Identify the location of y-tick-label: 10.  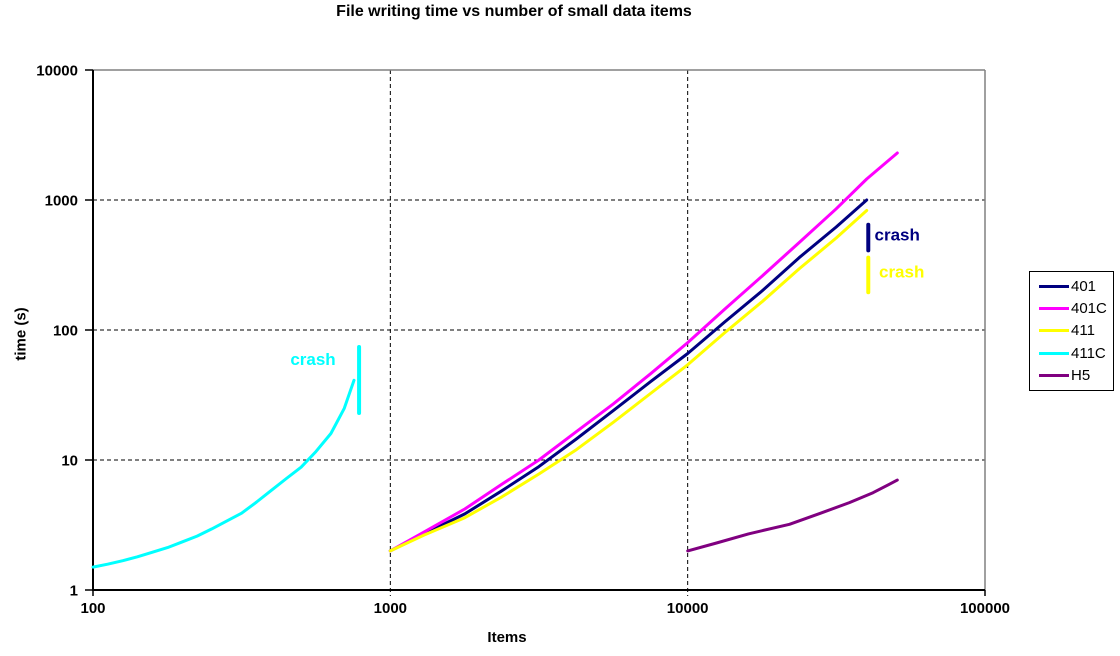
(69, 461).